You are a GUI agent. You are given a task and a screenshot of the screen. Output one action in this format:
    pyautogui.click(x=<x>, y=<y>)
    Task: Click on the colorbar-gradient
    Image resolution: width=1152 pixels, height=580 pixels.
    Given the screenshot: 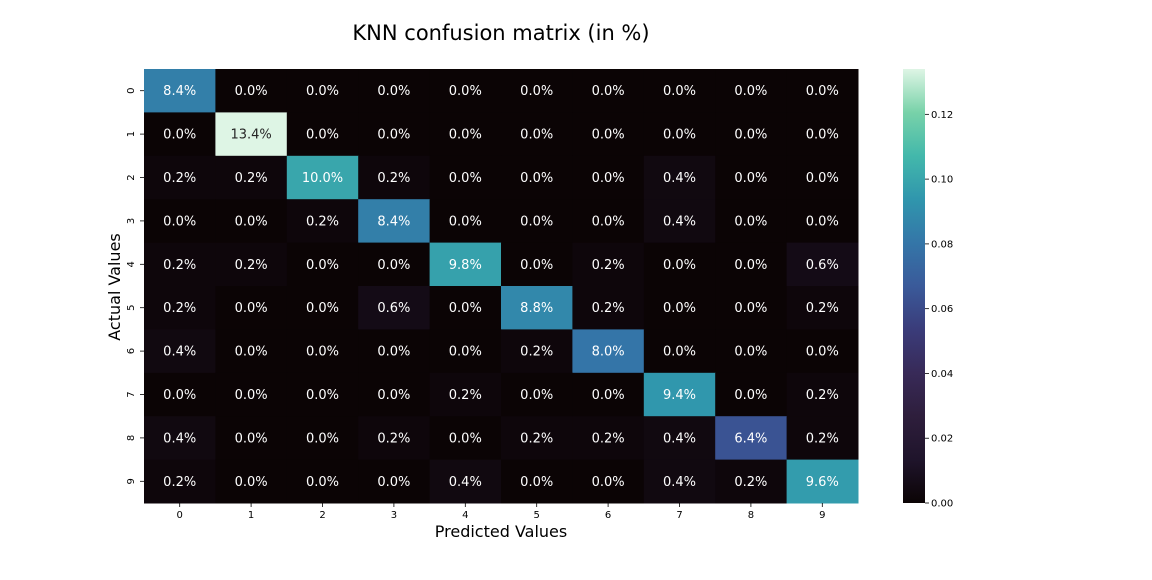 What is the action you would take?
    pyautogui.click(x=914, y=286)
    